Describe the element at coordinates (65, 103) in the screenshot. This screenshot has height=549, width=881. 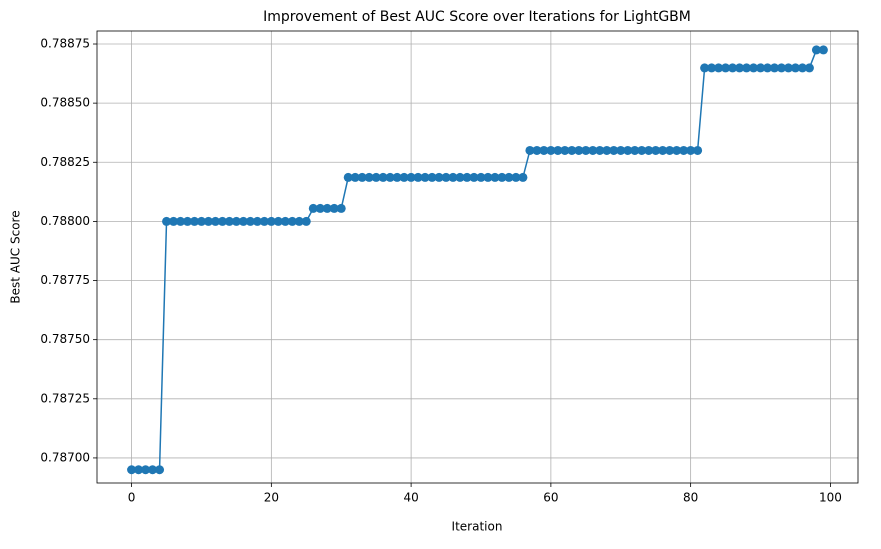
I see `y-tick-label: 0.78850` at that location.